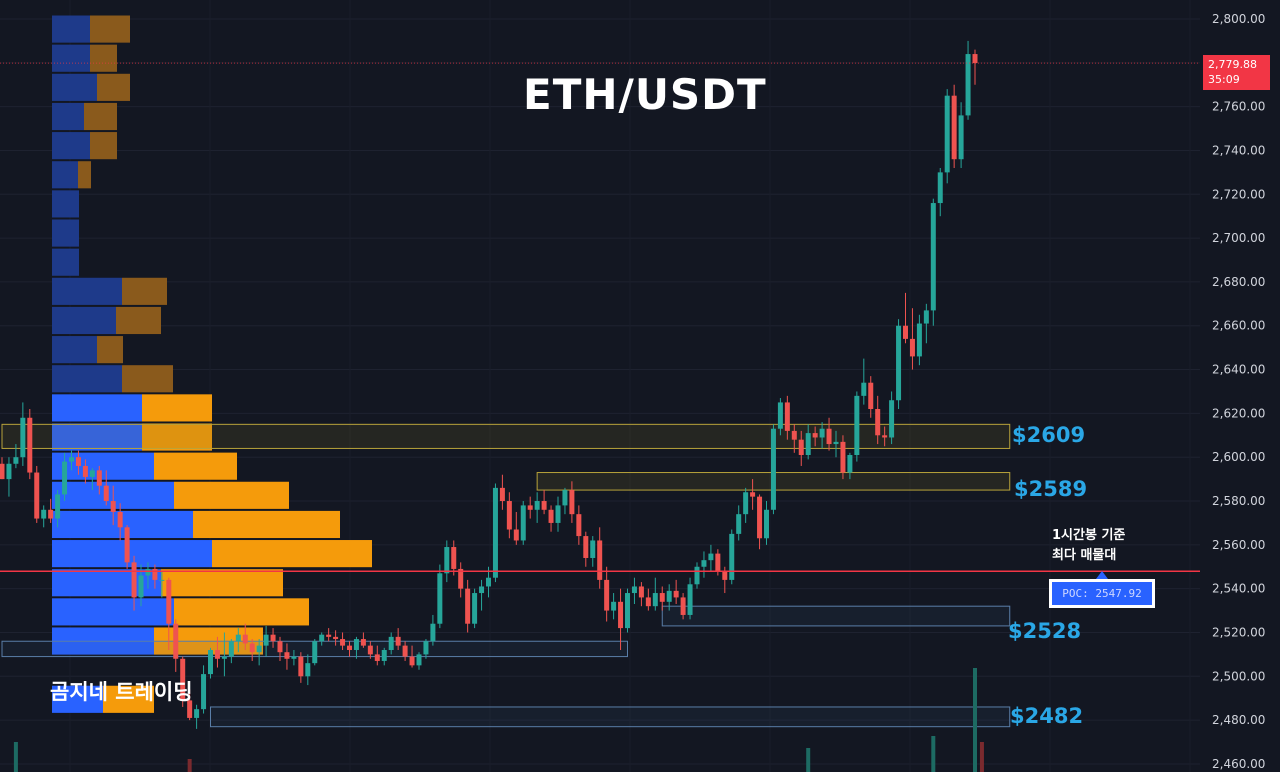 This screenshot has width=1280, height=772. I want to click on level-label-2482: $2482, so click(1047, 716).